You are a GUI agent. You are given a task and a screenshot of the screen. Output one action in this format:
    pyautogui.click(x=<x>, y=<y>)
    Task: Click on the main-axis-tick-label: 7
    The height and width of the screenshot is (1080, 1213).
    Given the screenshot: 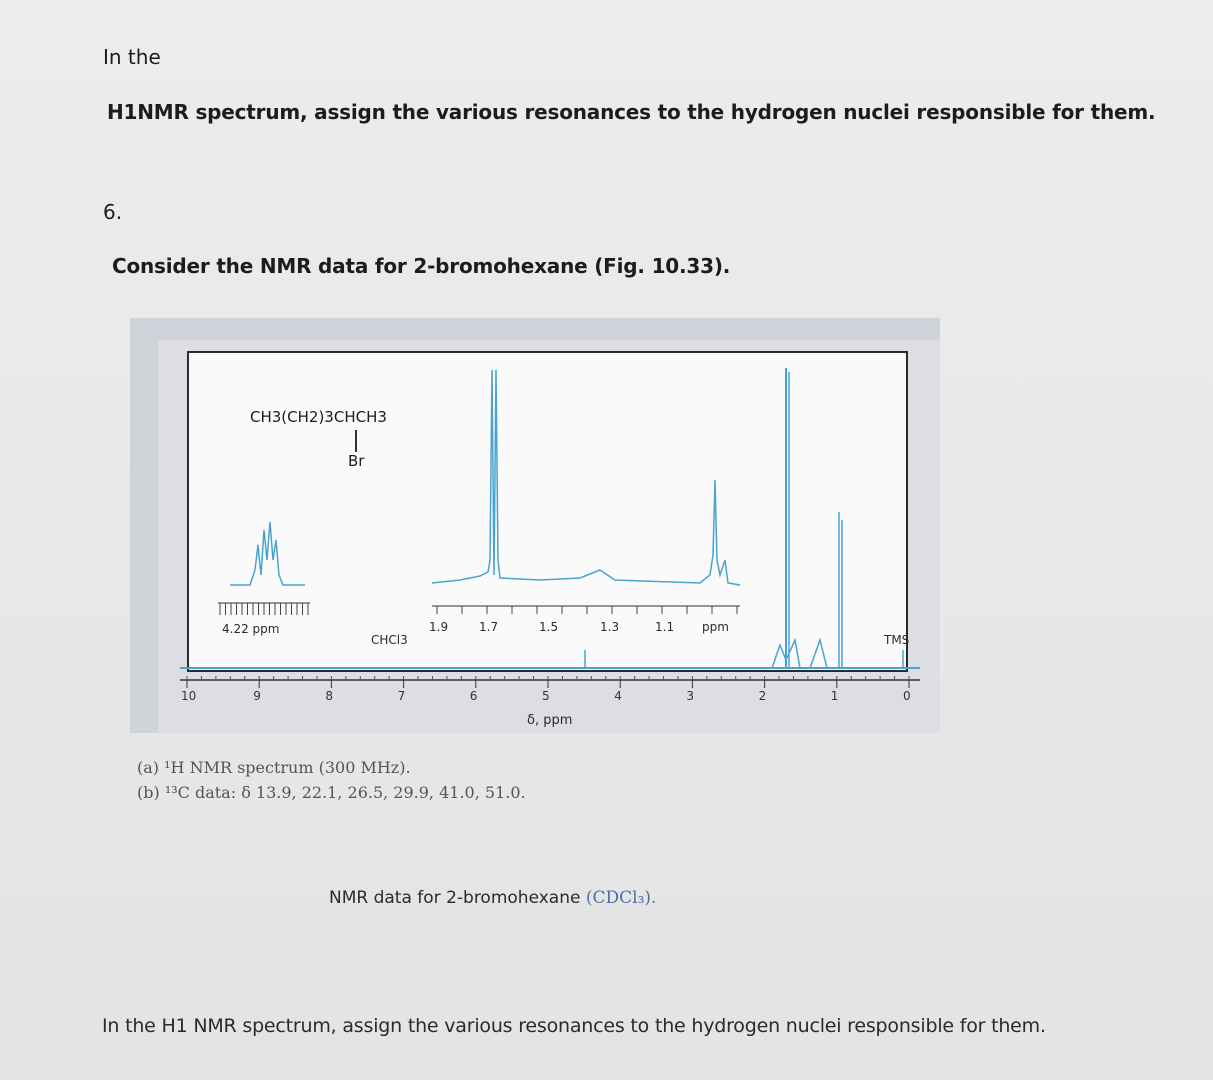 What is the action you would take?
    pyautogui.click(x=401, y=696)
    